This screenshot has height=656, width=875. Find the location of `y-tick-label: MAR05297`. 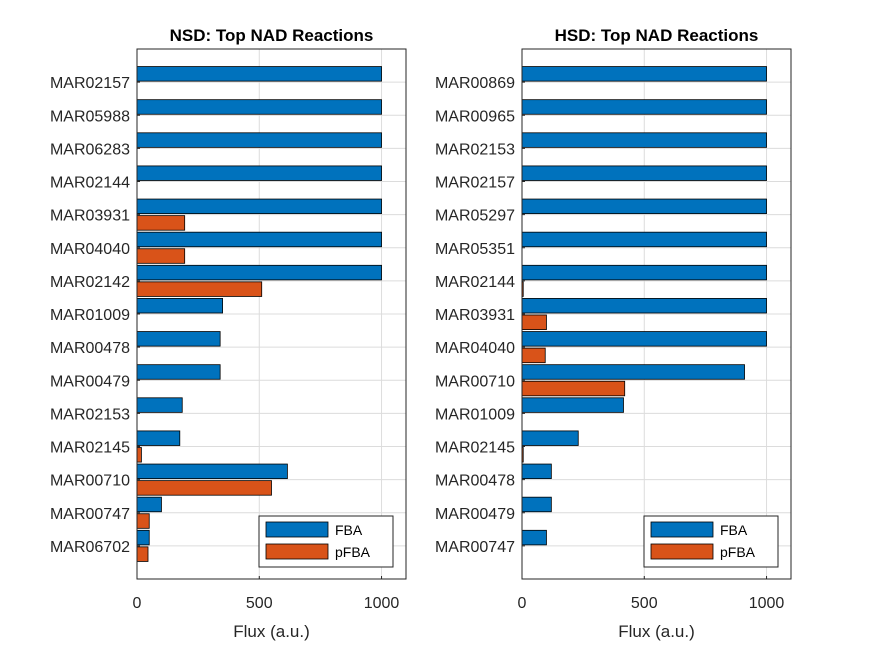

y-tick-label: MAR05297 is located at coordinates (475, 216).